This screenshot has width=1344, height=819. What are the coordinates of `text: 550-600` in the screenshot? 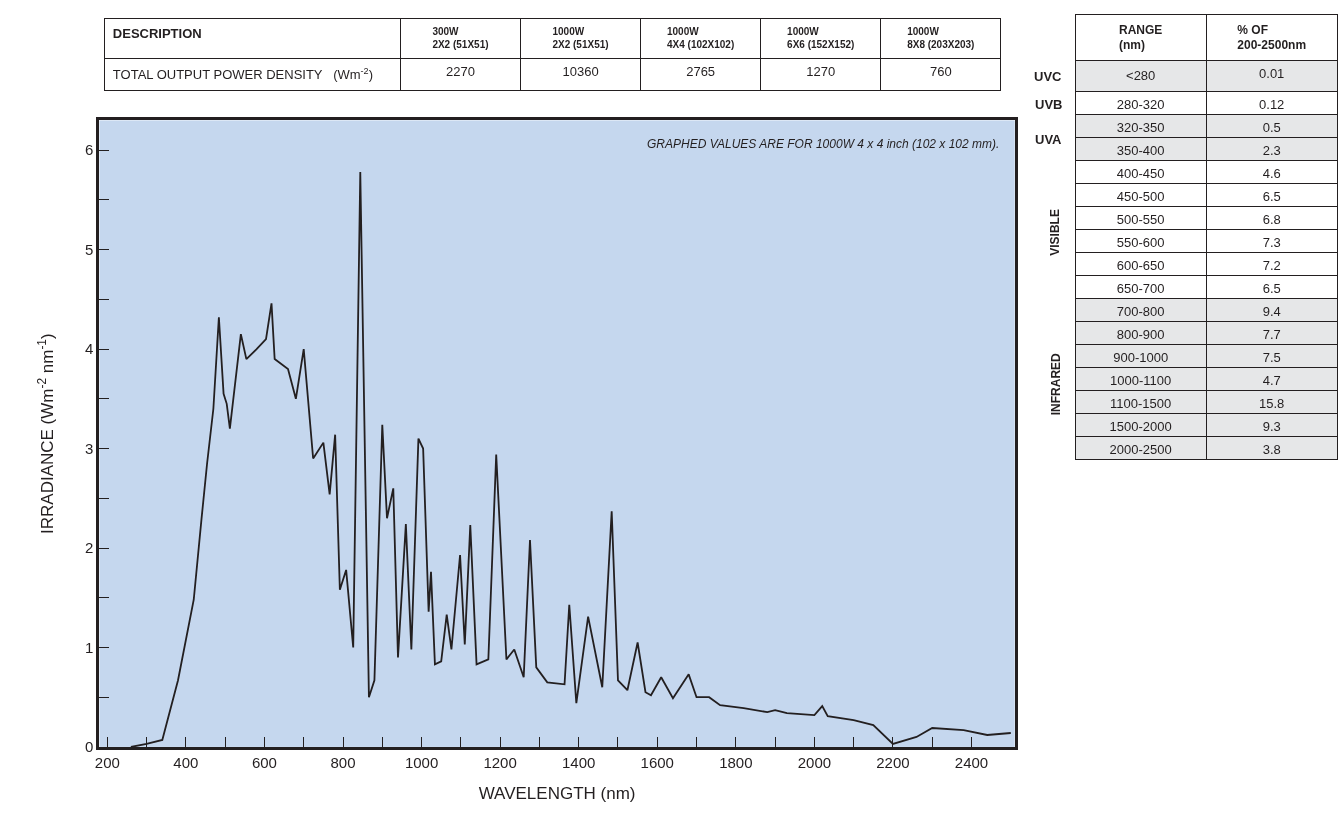 It's located at (1140, 243).